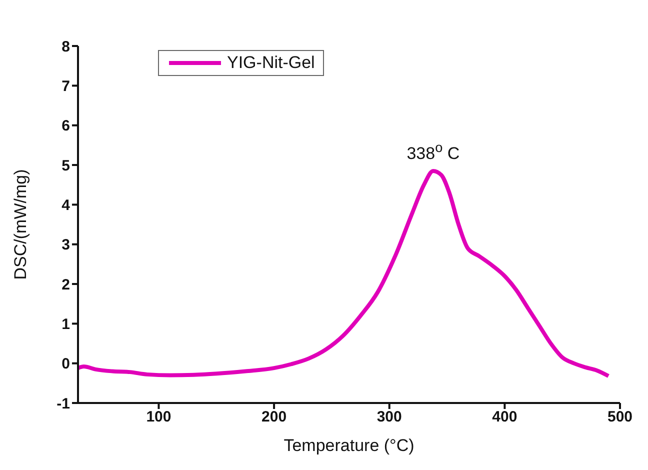  What do you see at coordinates (274, 417) in the screenshot?
I see `x-tick-label: 200` at bounding box center [274, 417].